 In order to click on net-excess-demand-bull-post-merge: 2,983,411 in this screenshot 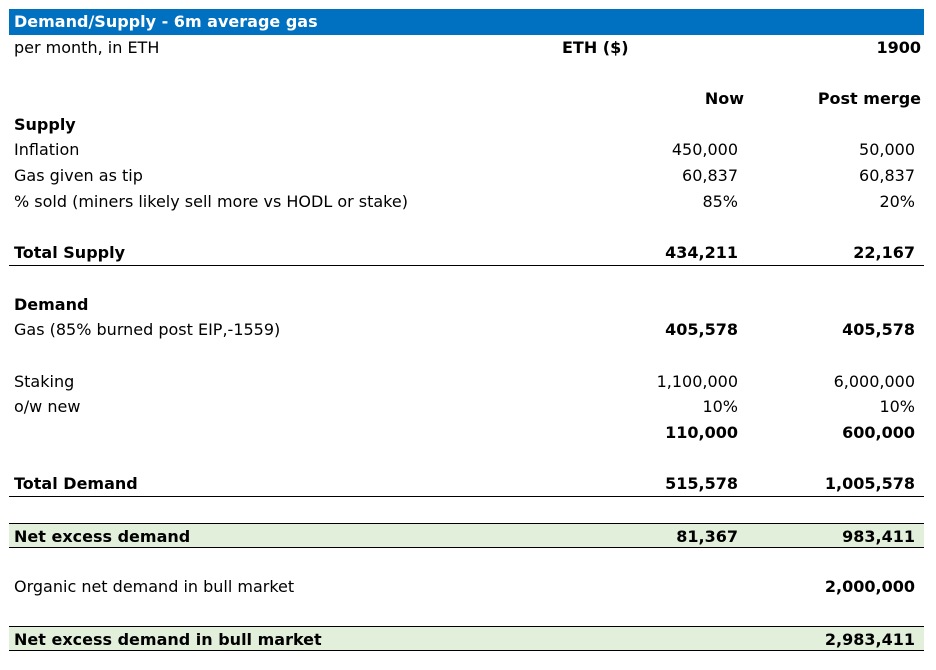, I will do `click(869, 639)`.